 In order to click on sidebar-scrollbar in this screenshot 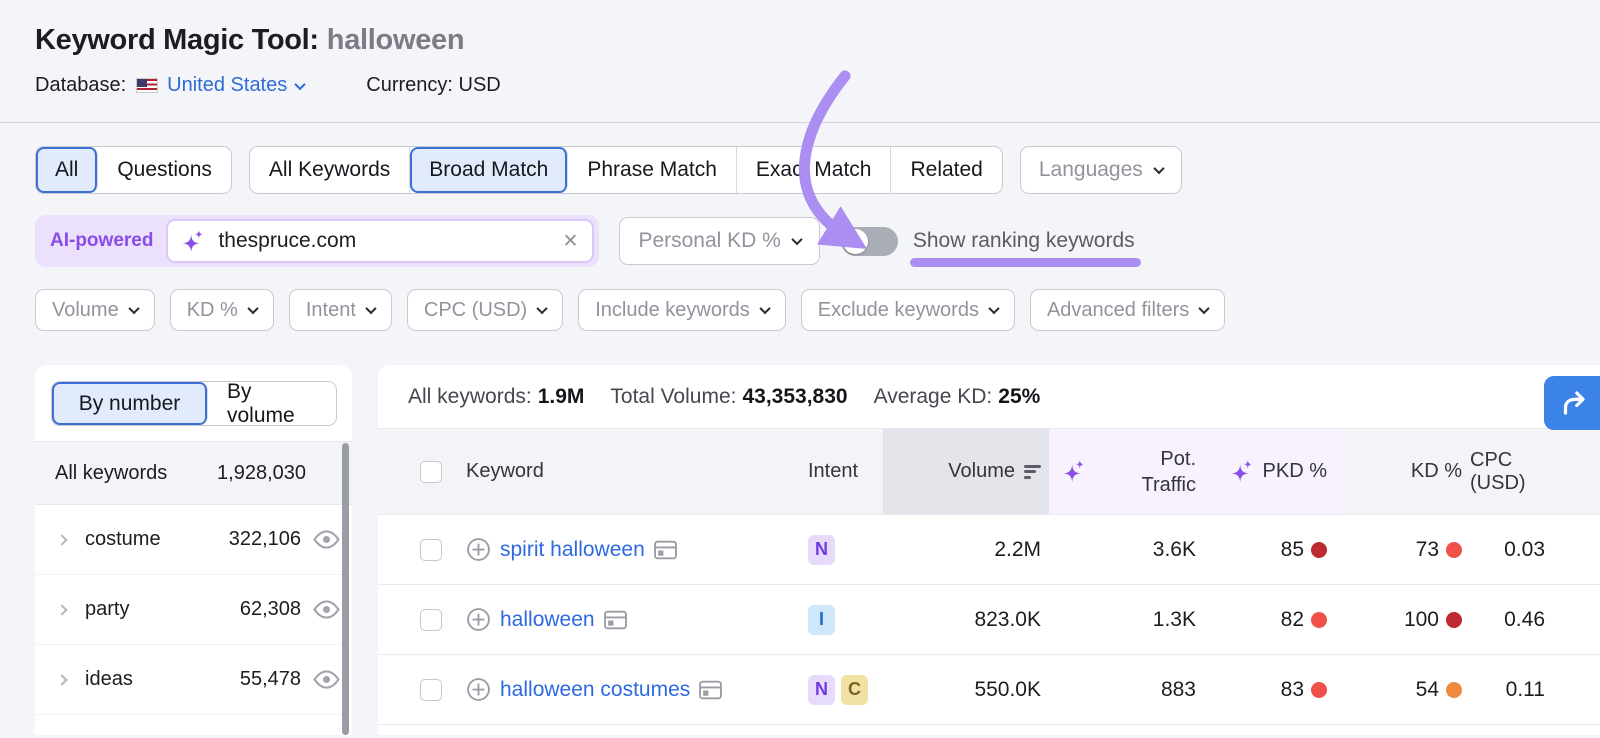, I will do `click(345, 589)`.